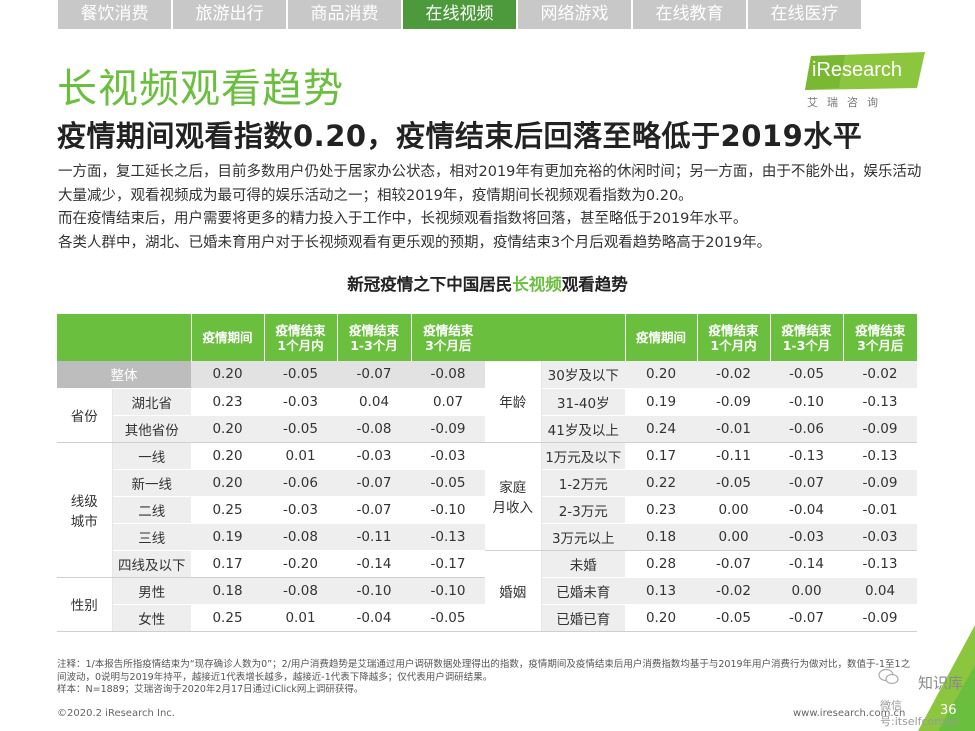  I want to click on column-header: 疫情结束 3个月后, so click(880, 337).